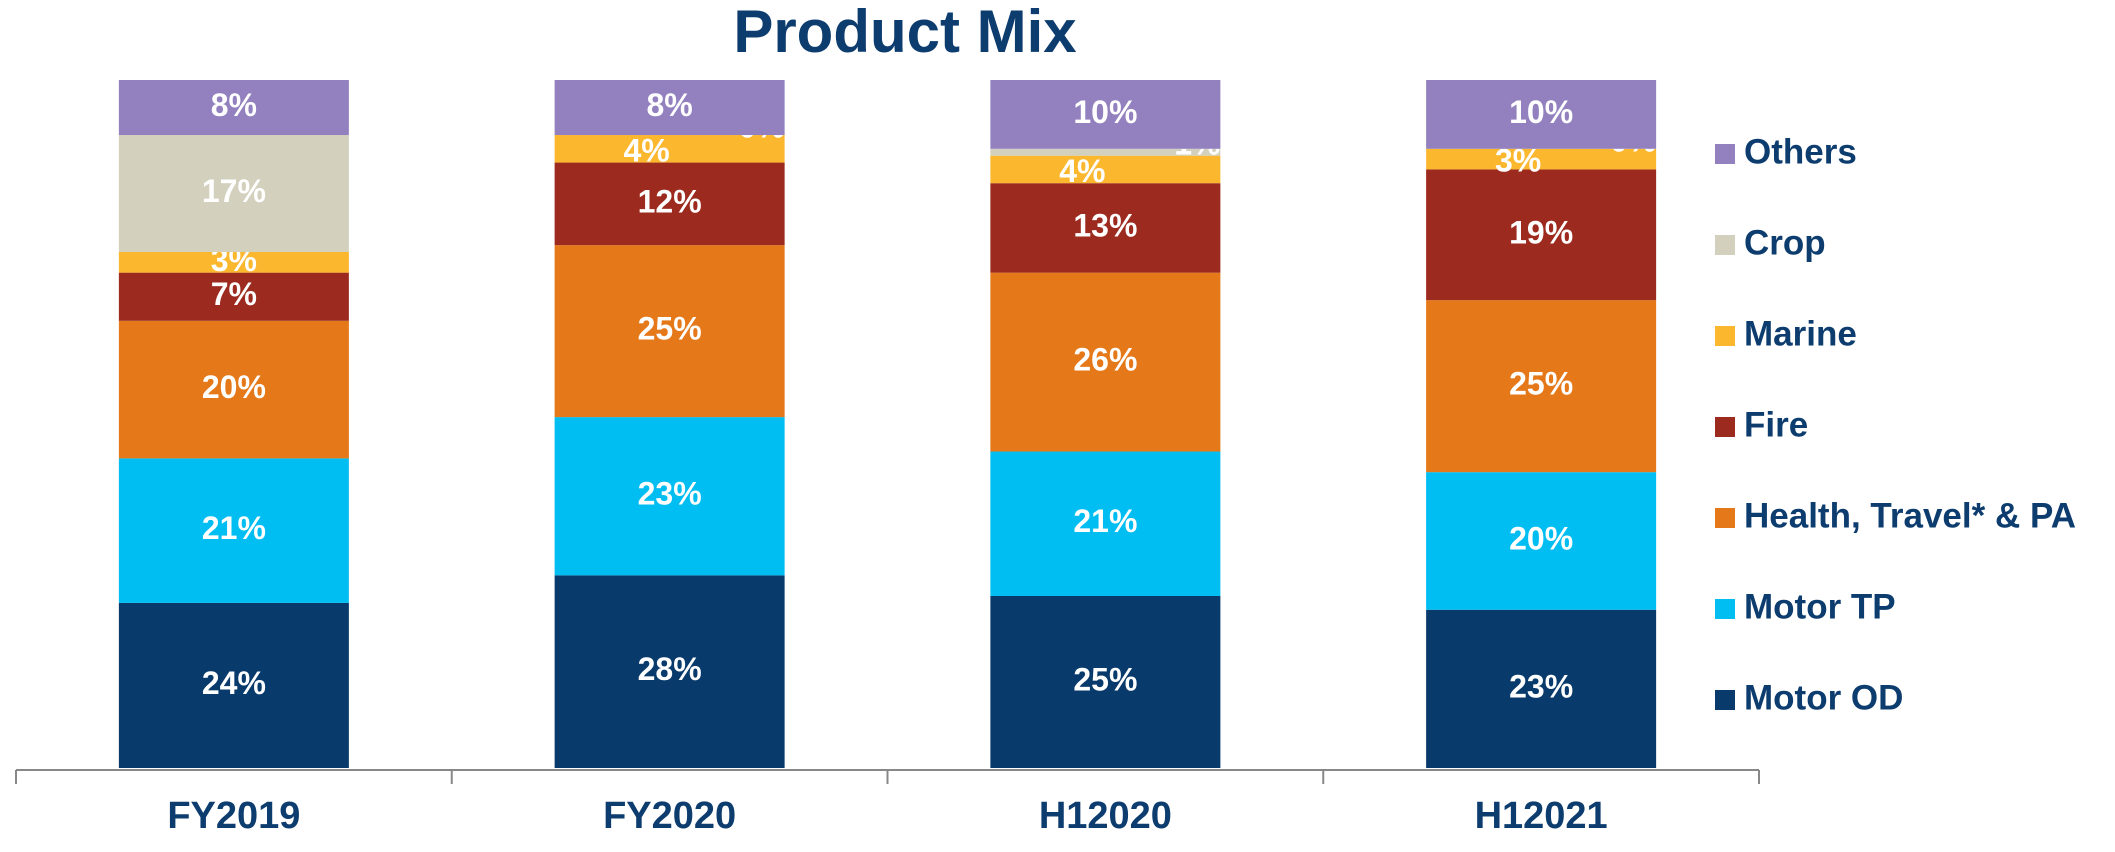 The height and width of the screenshot is (852, 2115). Describe the element at coordinates (1823, 697) in the screenshot. I see `legend-label: Motor OD` at that location.